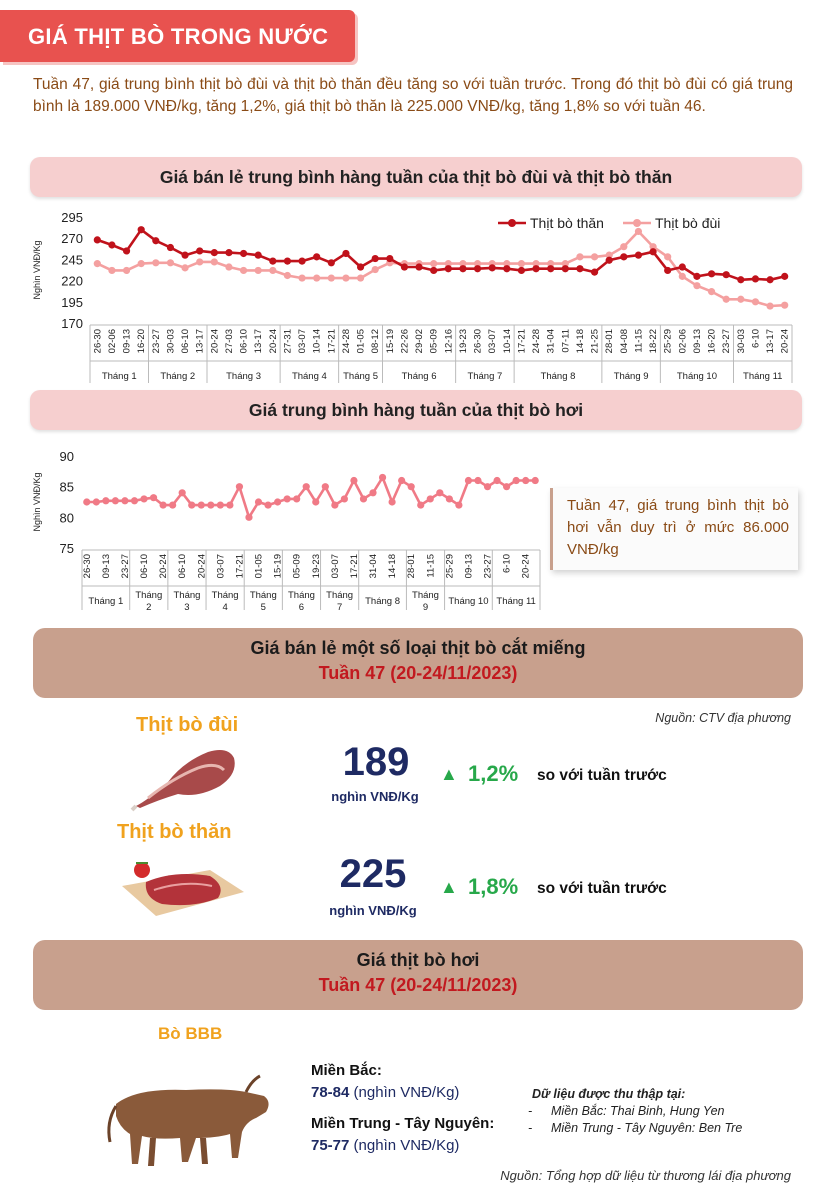  I want to click on vs-label-dui: so với tuần trước, so click(602, 775).